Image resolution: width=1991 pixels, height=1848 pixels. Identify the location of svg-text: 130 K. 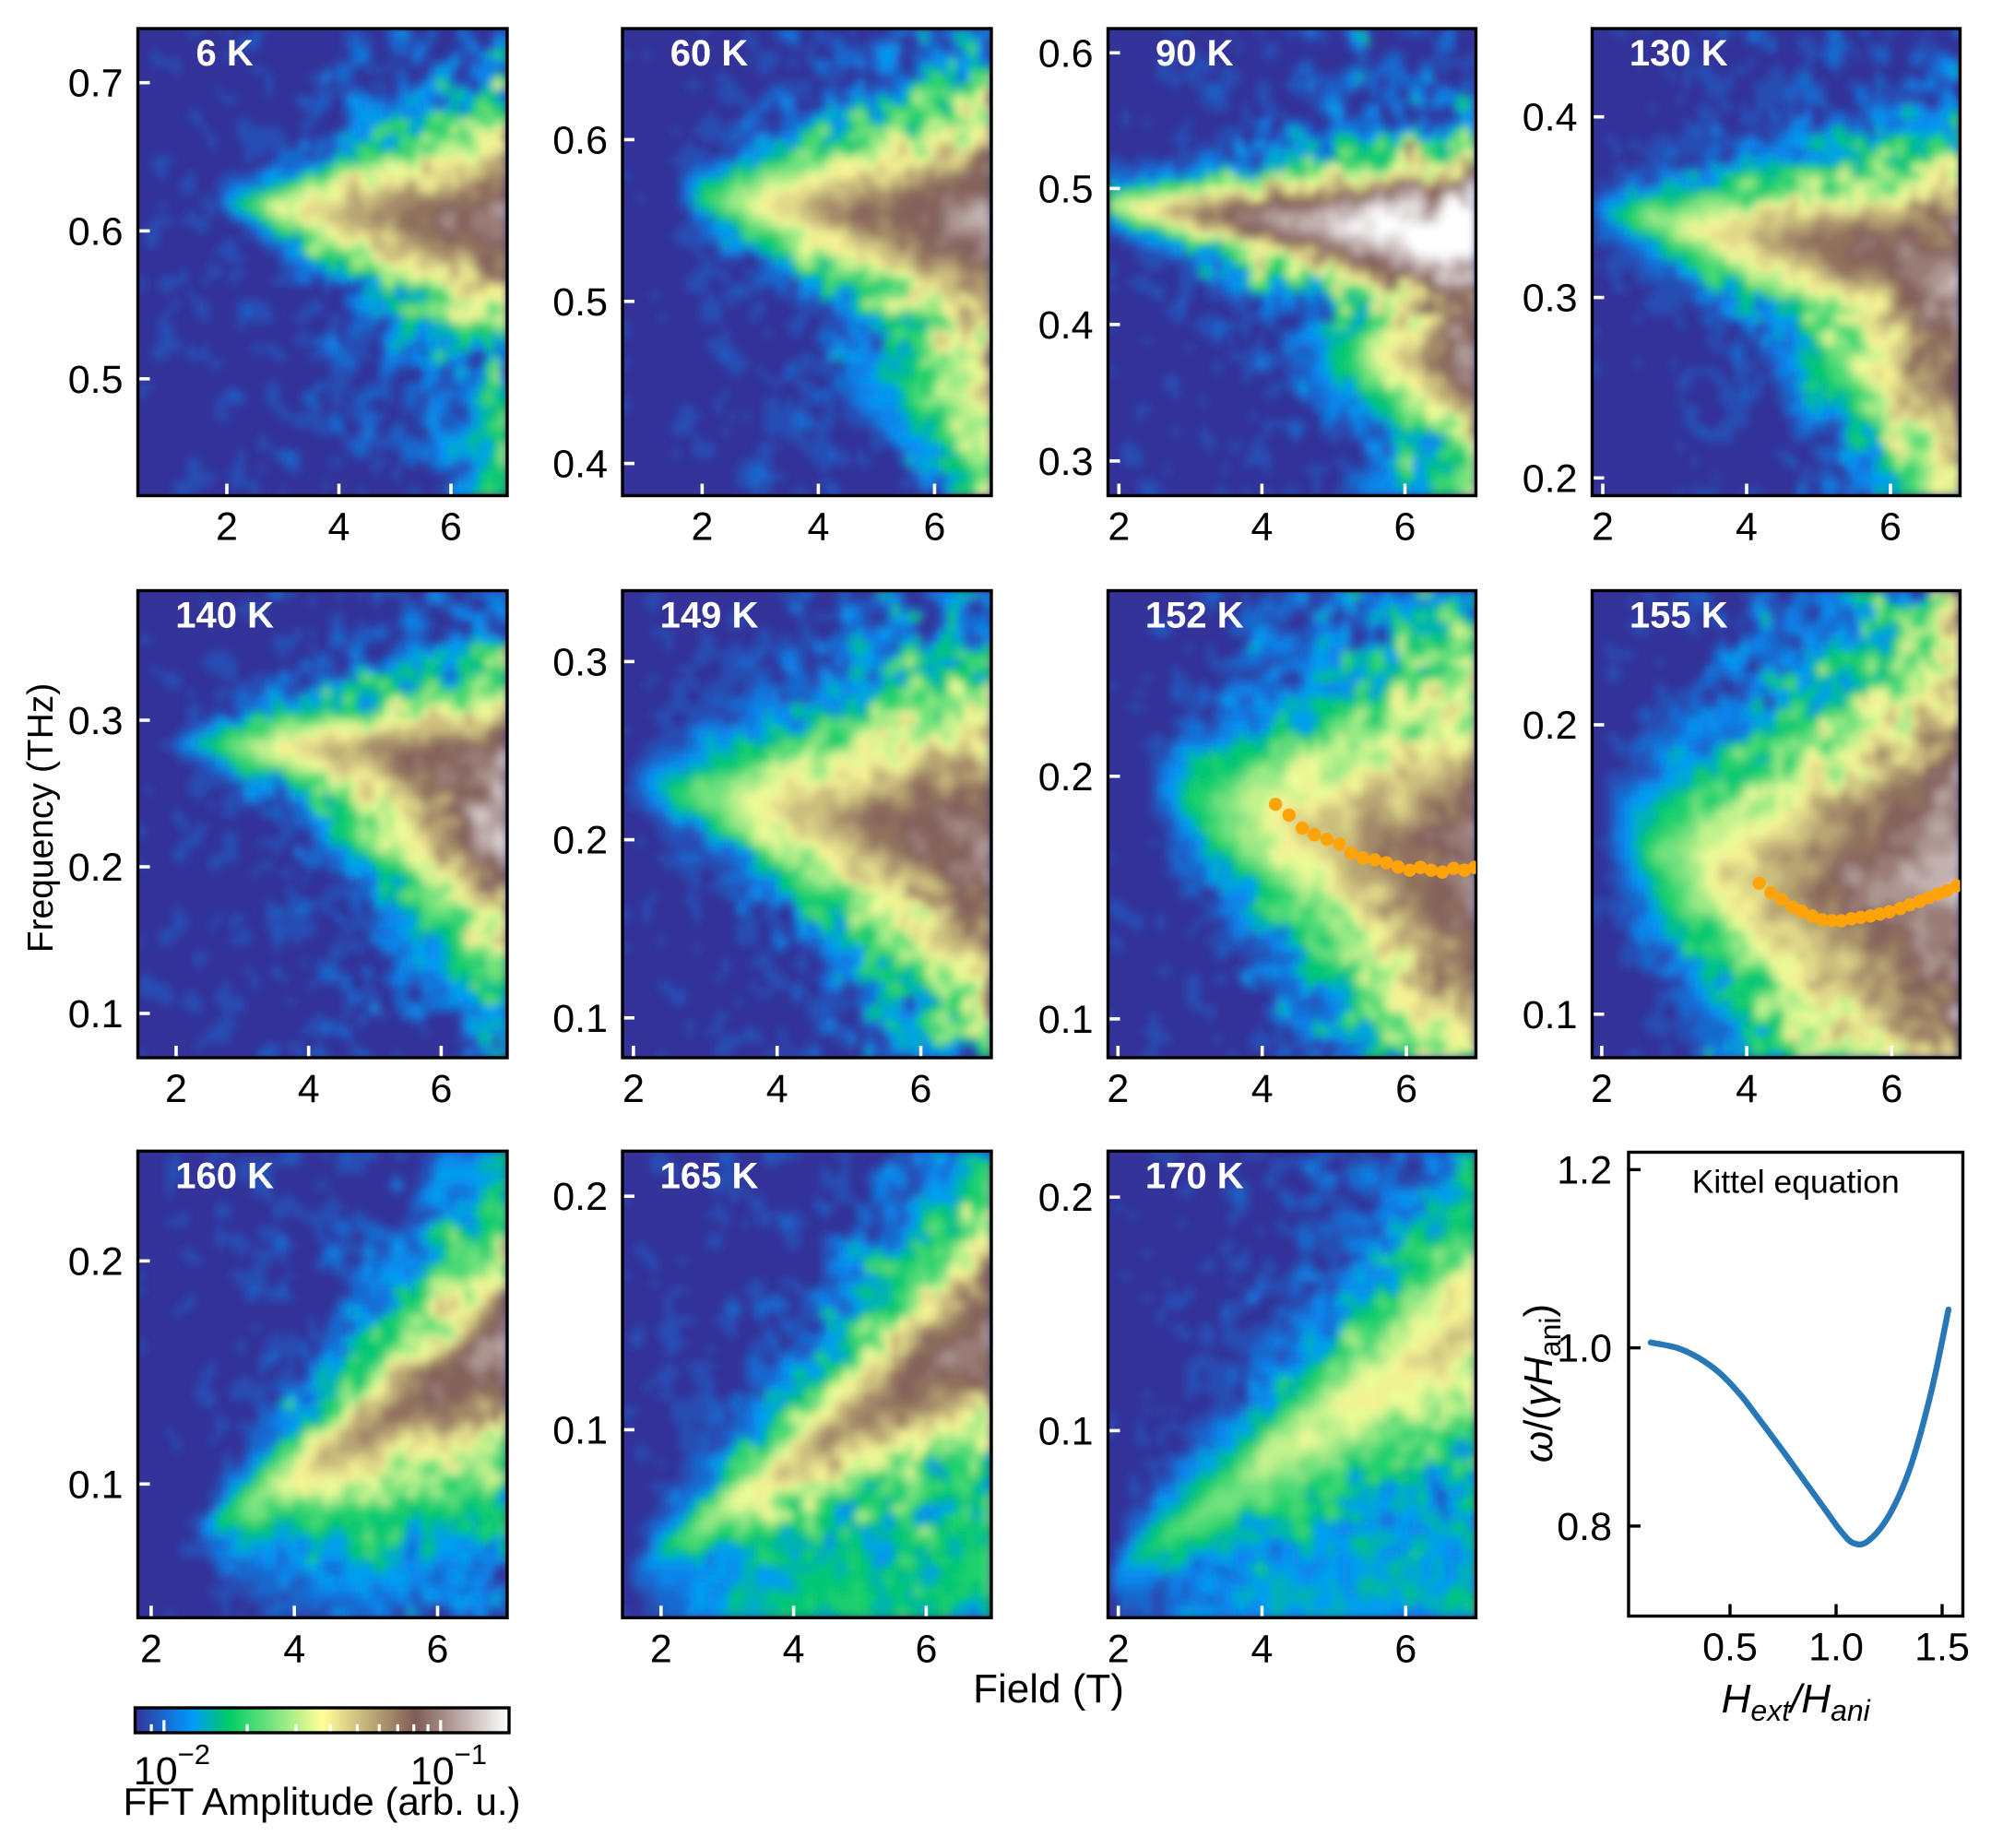
(1679, 54).